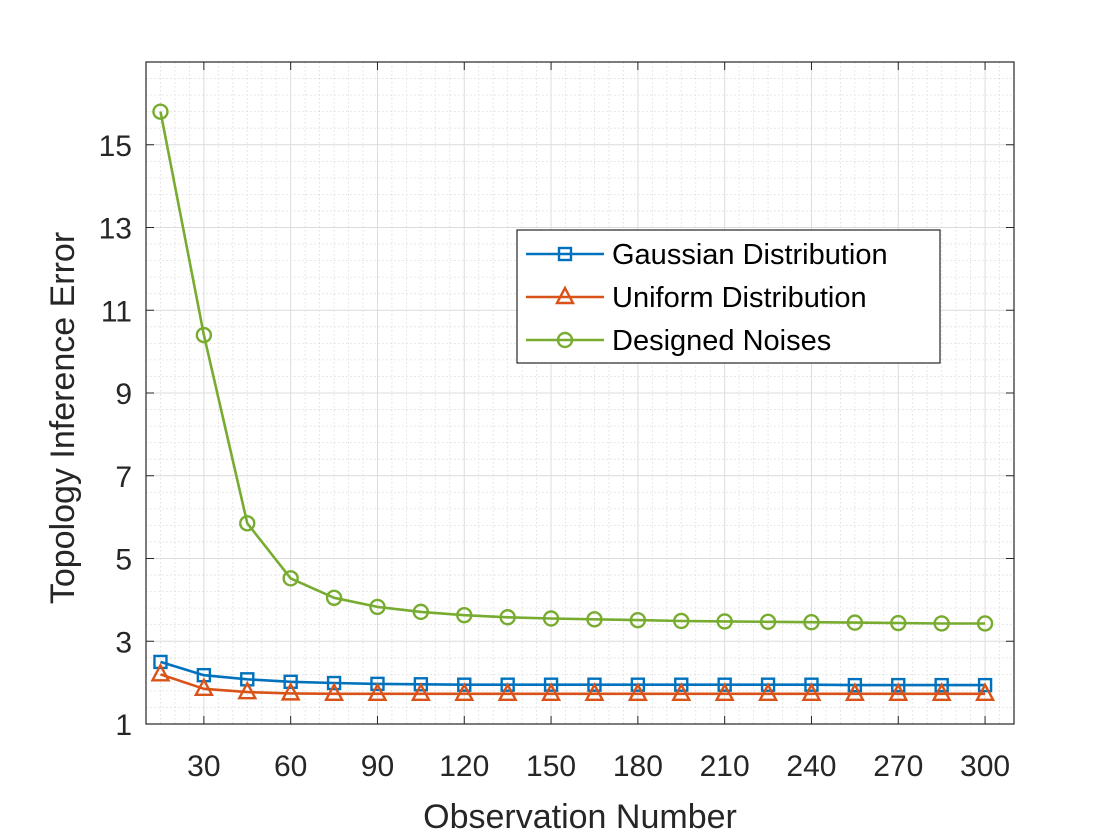 Image resolution: width=1120 pixels, height=840 pixels. What do you see at coordinates (811, 766) in the screenshot?
I see `x-tick-label: 240` at bounding box center [811, 766].